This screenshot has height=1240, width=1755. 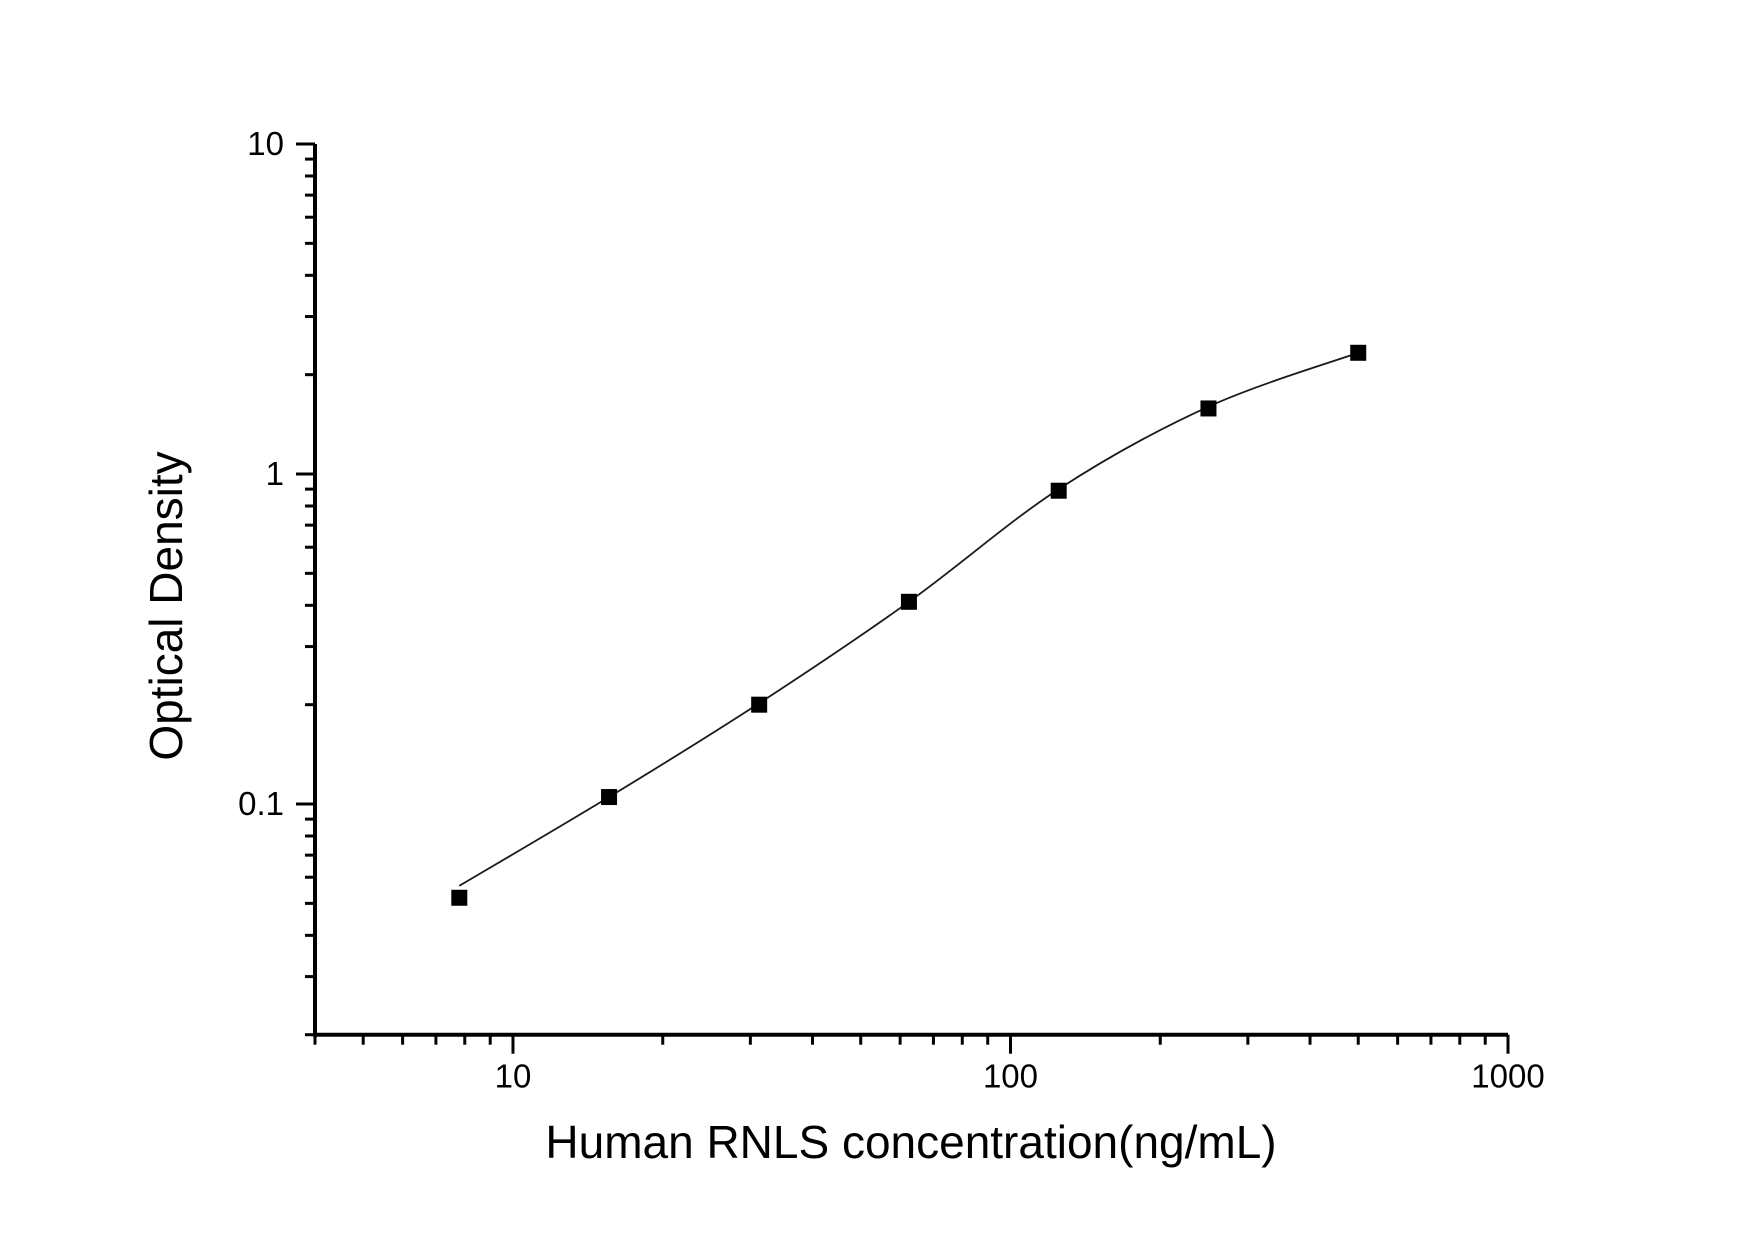 What do you see at coordinates (166, 605) in the screenshot?
I see `y-axis-title: Optical Density` at bounding box center [166, 605].